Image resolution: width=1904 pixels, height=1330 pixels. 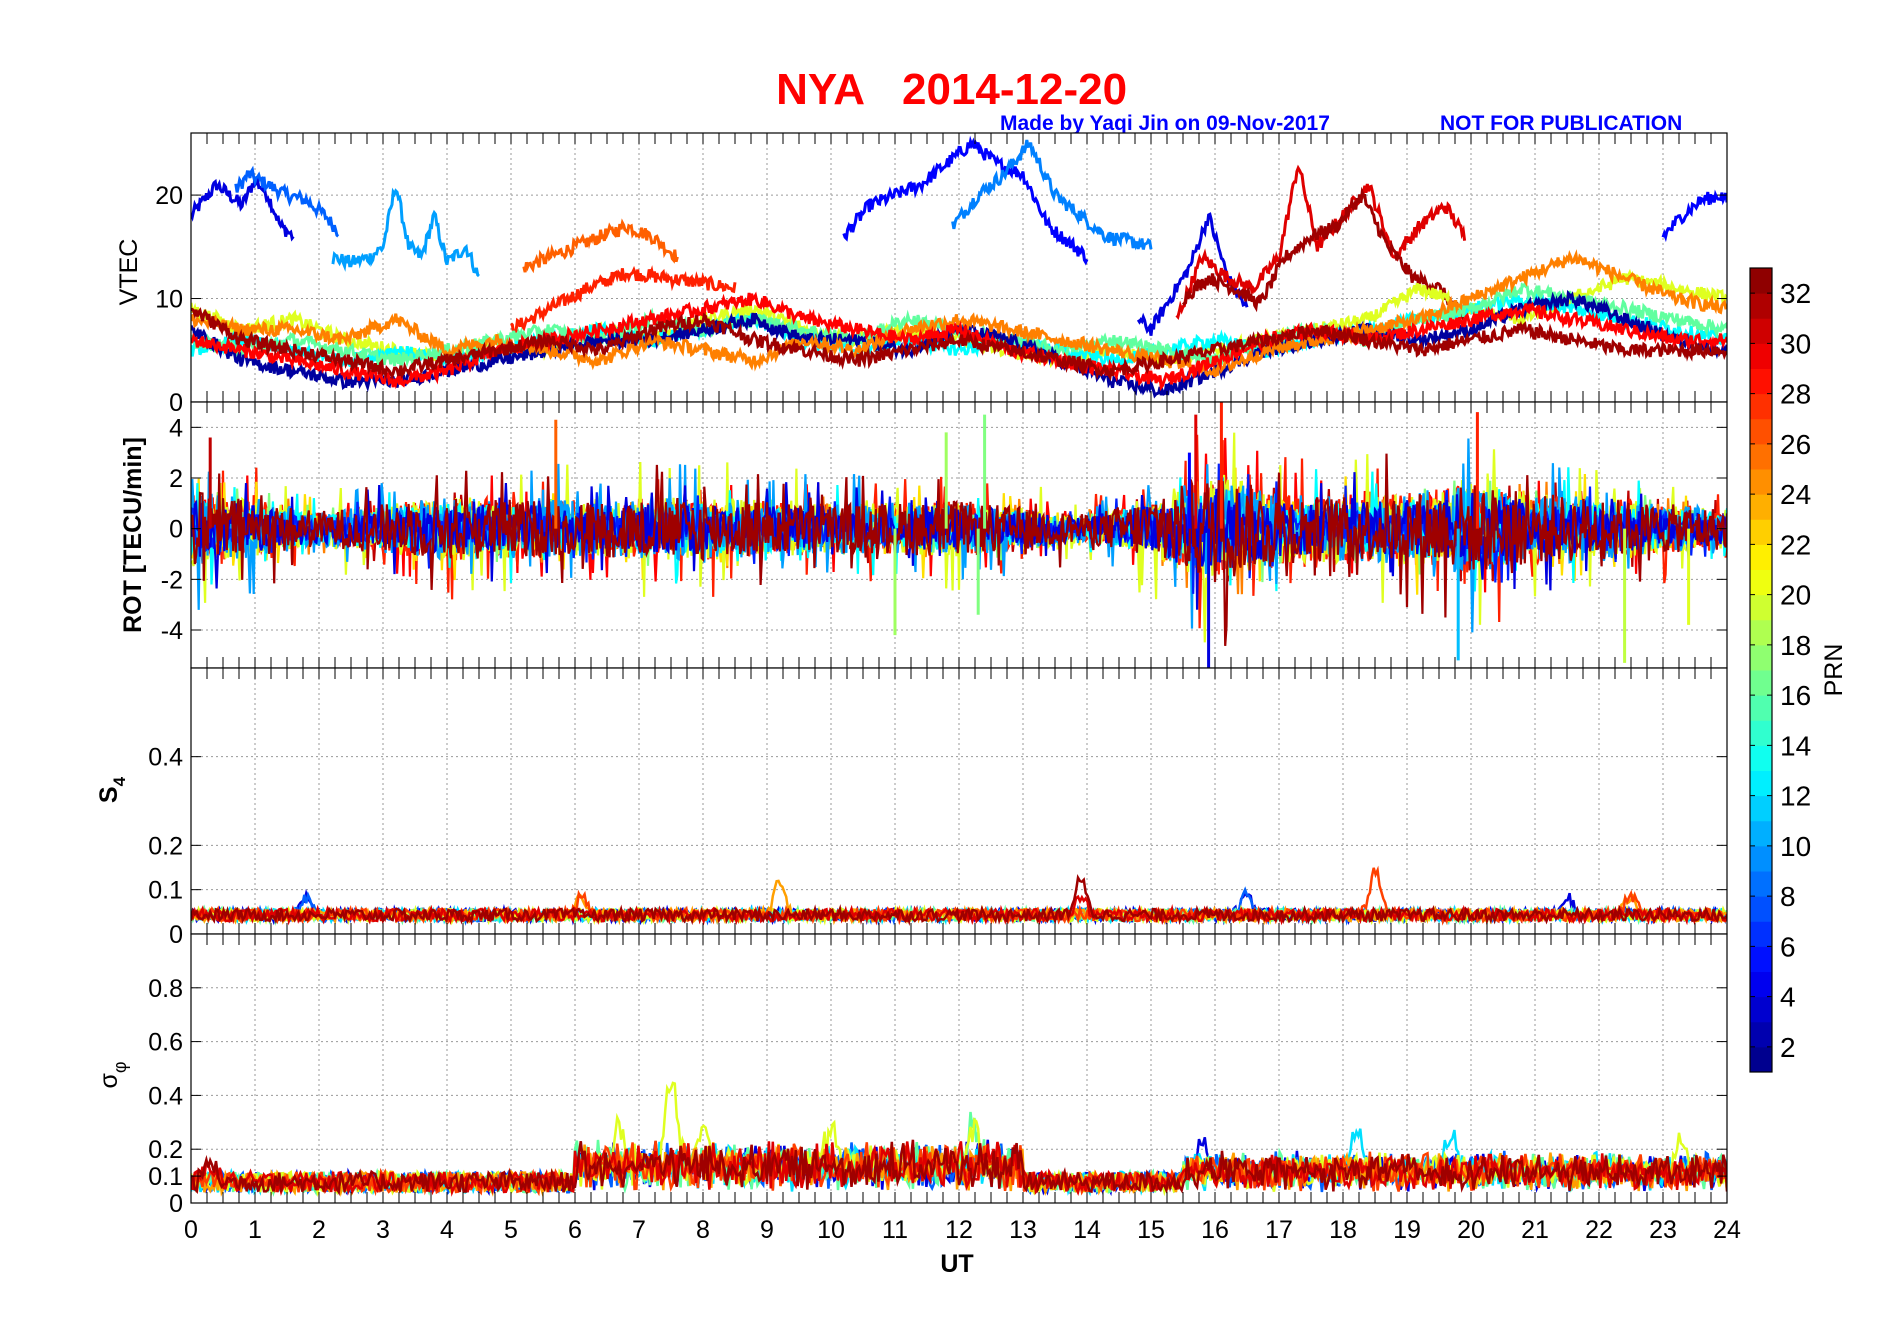 I want to click on sigma-ytick-label: 0, so click(x=176, y=1204).